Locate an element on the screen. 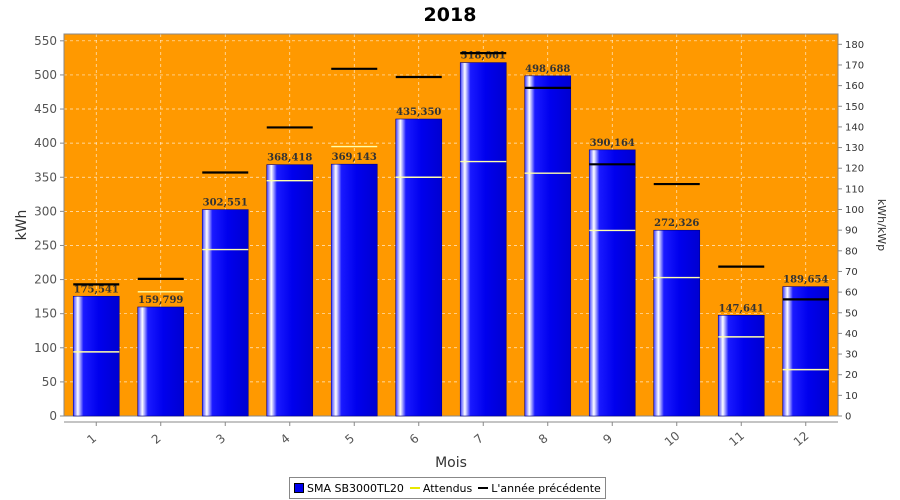  y-tick-label: 450 is located at coordinates (45, 109).